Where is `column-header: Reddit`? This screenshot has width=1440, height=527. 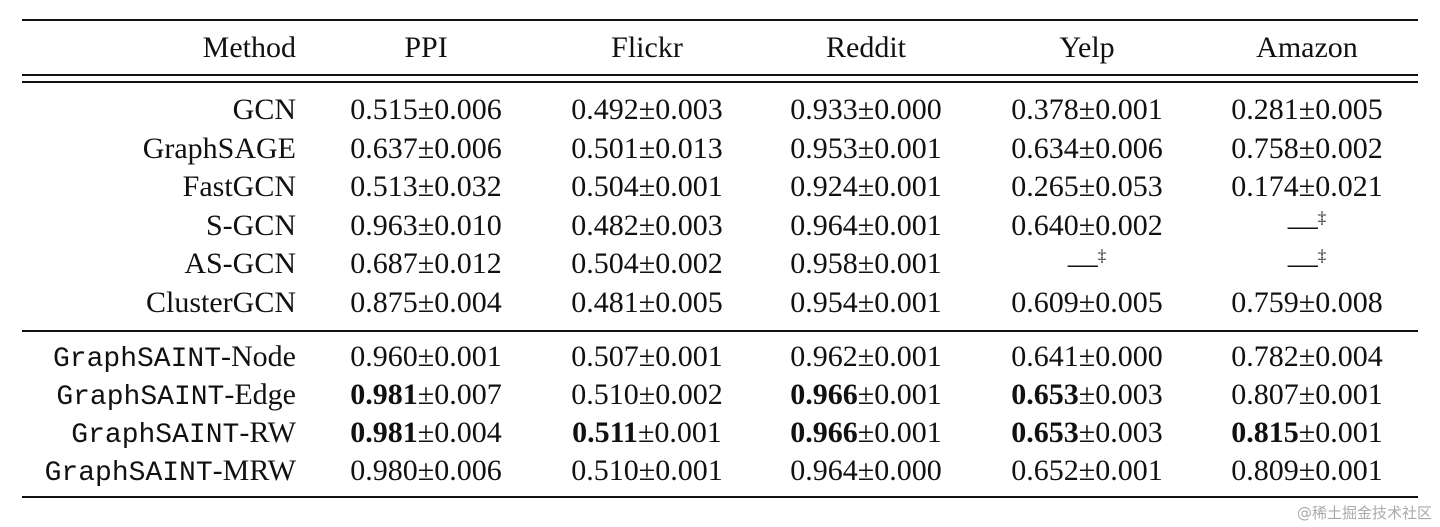 column-header: Reddit is located at coordinates (866, 48).